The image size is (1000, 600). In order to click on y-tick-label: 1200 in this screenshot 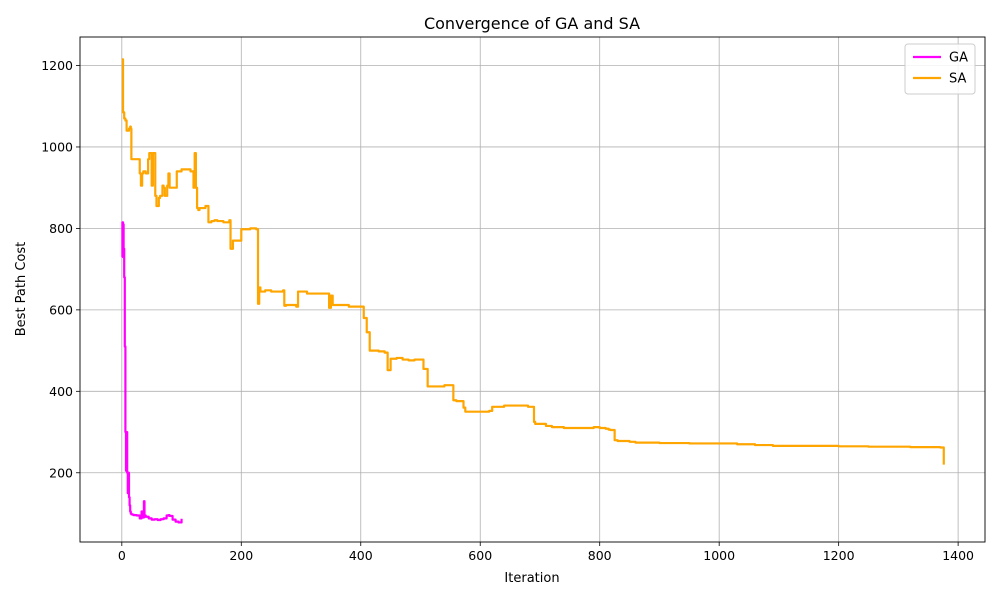, I will do `click(57, 65)`.